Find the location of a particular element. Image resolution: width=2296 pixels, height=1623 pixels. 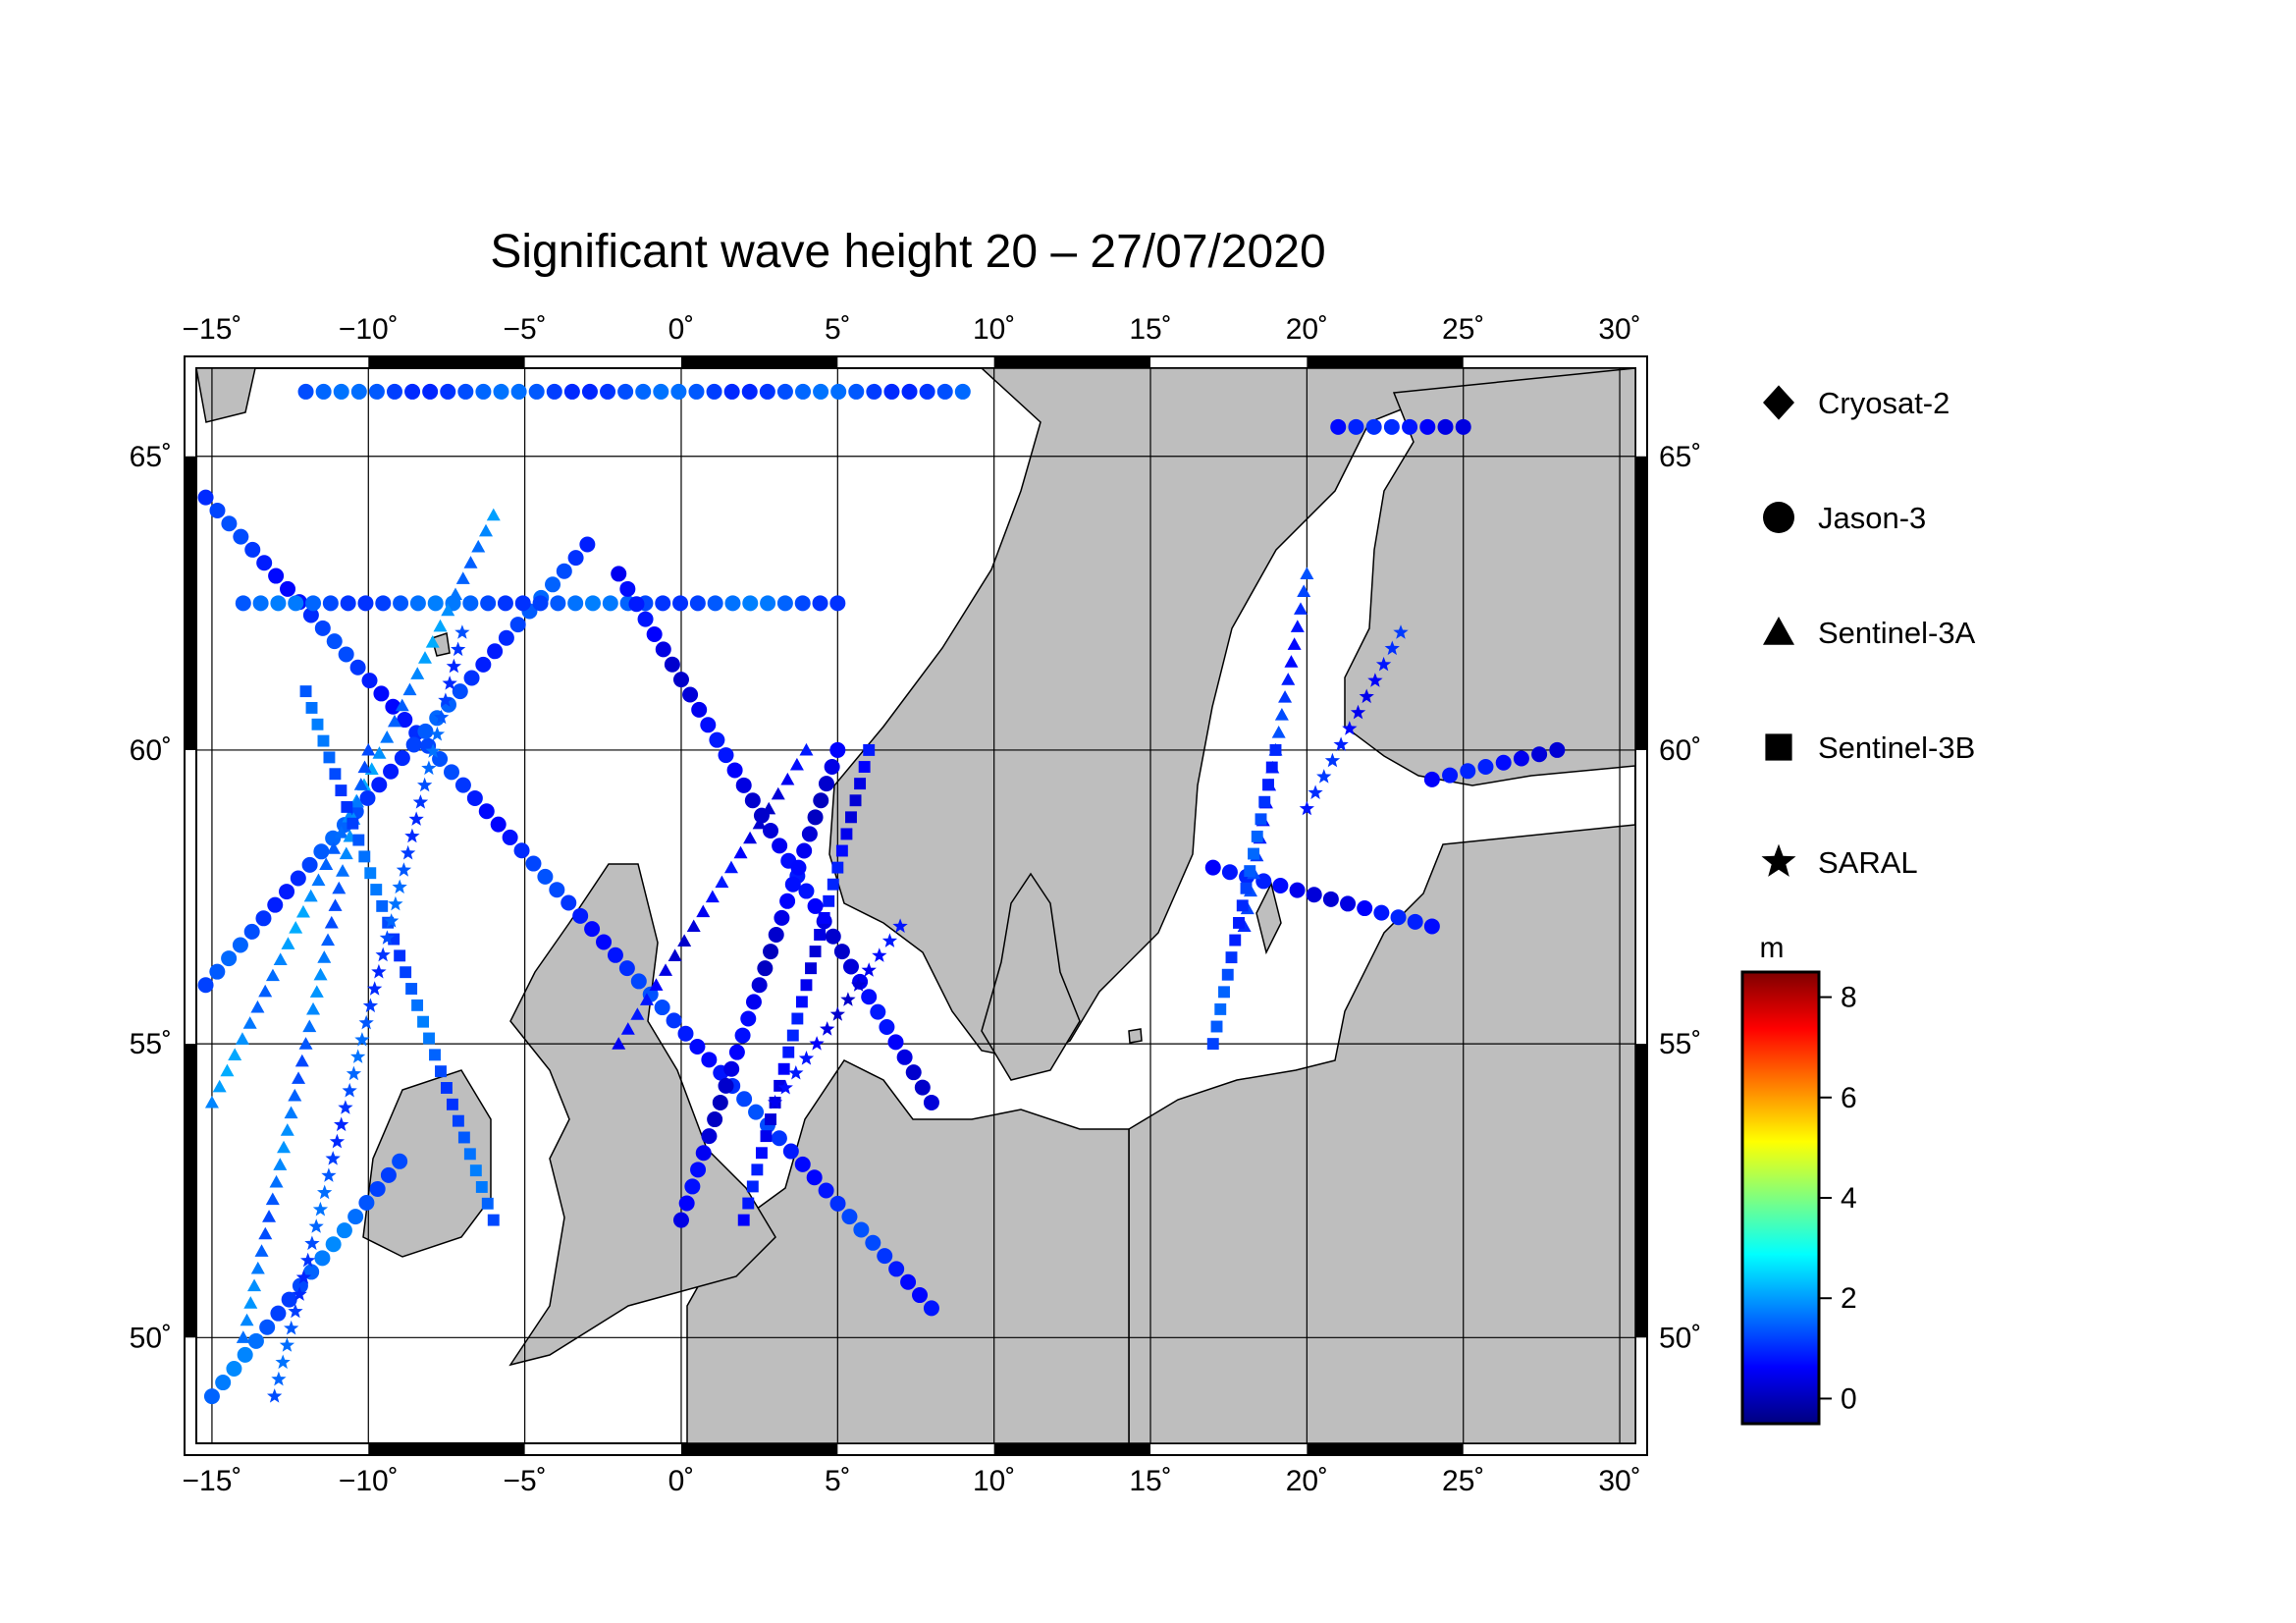

frame-segment-top is located at coordinates (446, 362).